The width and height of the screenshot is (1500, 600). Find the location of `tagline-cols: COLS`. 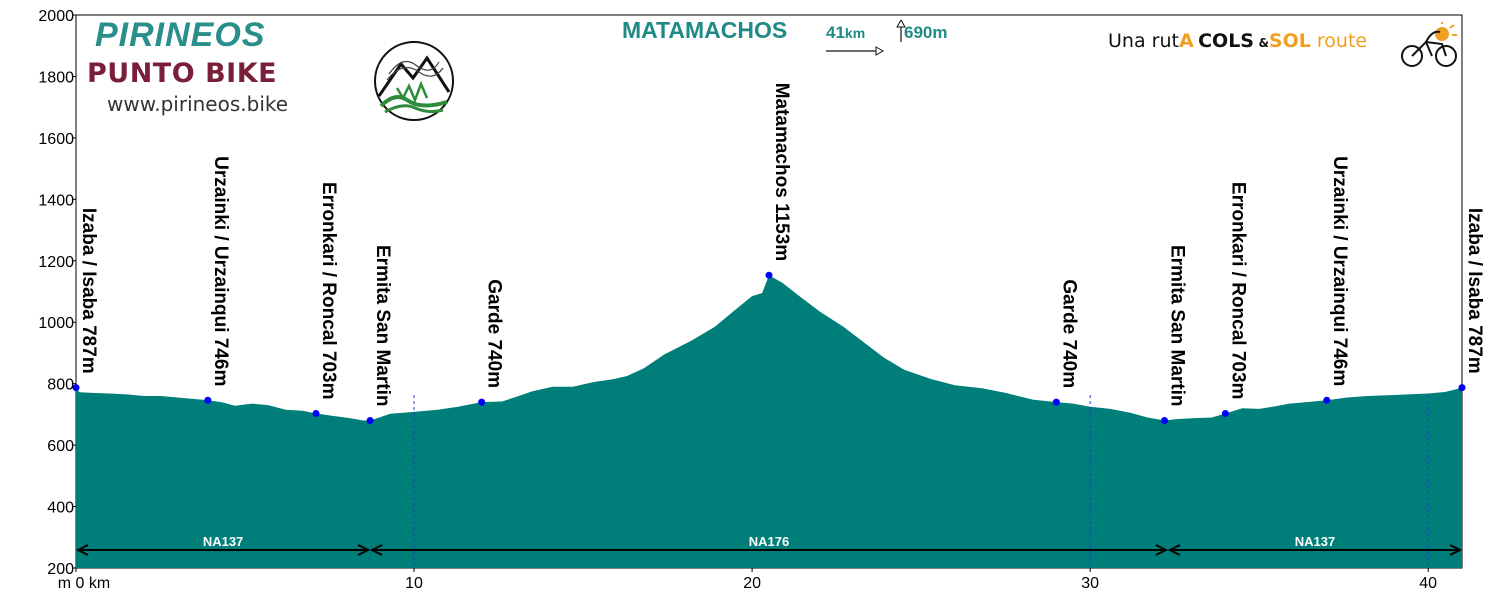

tagline-cols: COLS is located at coordinates (1226, 41).